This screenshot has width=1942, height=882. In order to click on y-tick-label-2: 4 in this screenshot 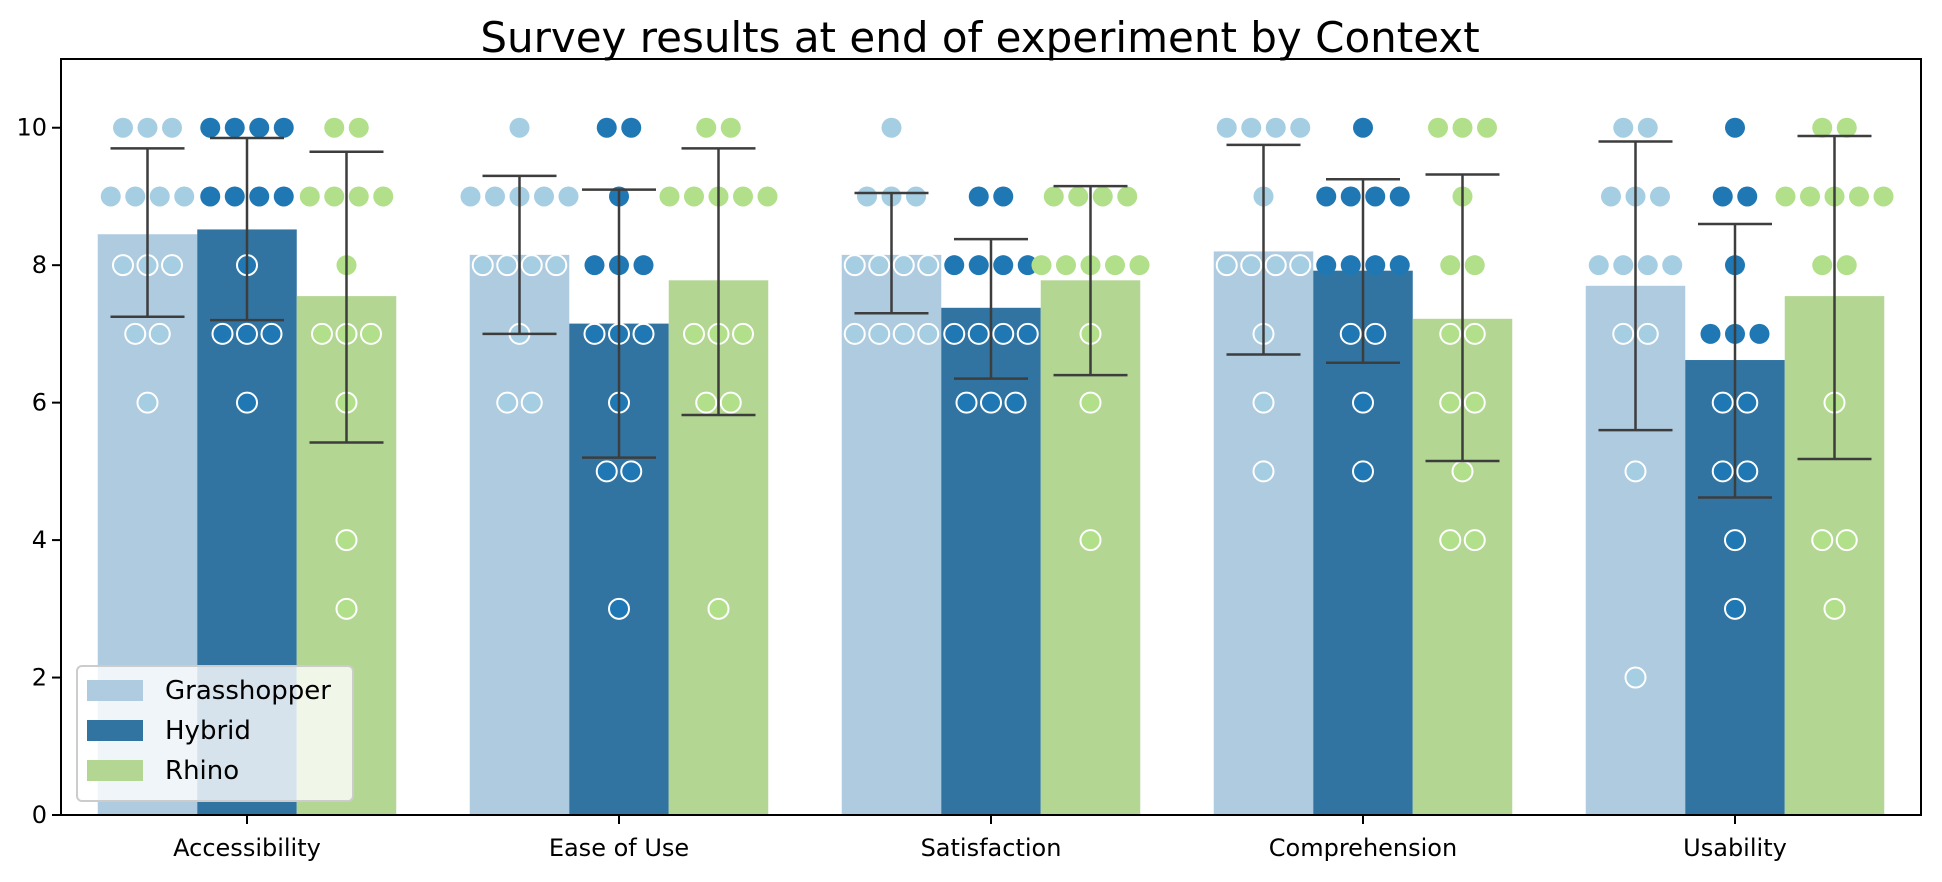, I will do `click(39, 540)`.